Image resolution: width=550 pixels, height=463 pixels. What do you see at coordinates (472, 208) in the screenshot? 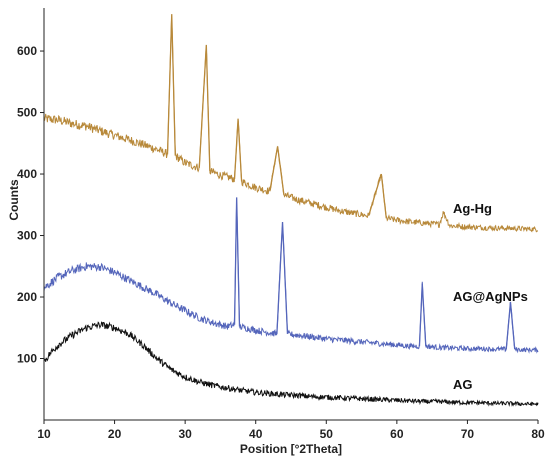
I see `series-label-ag-hg: Ag-Hg` at bounding box center [472, 208].